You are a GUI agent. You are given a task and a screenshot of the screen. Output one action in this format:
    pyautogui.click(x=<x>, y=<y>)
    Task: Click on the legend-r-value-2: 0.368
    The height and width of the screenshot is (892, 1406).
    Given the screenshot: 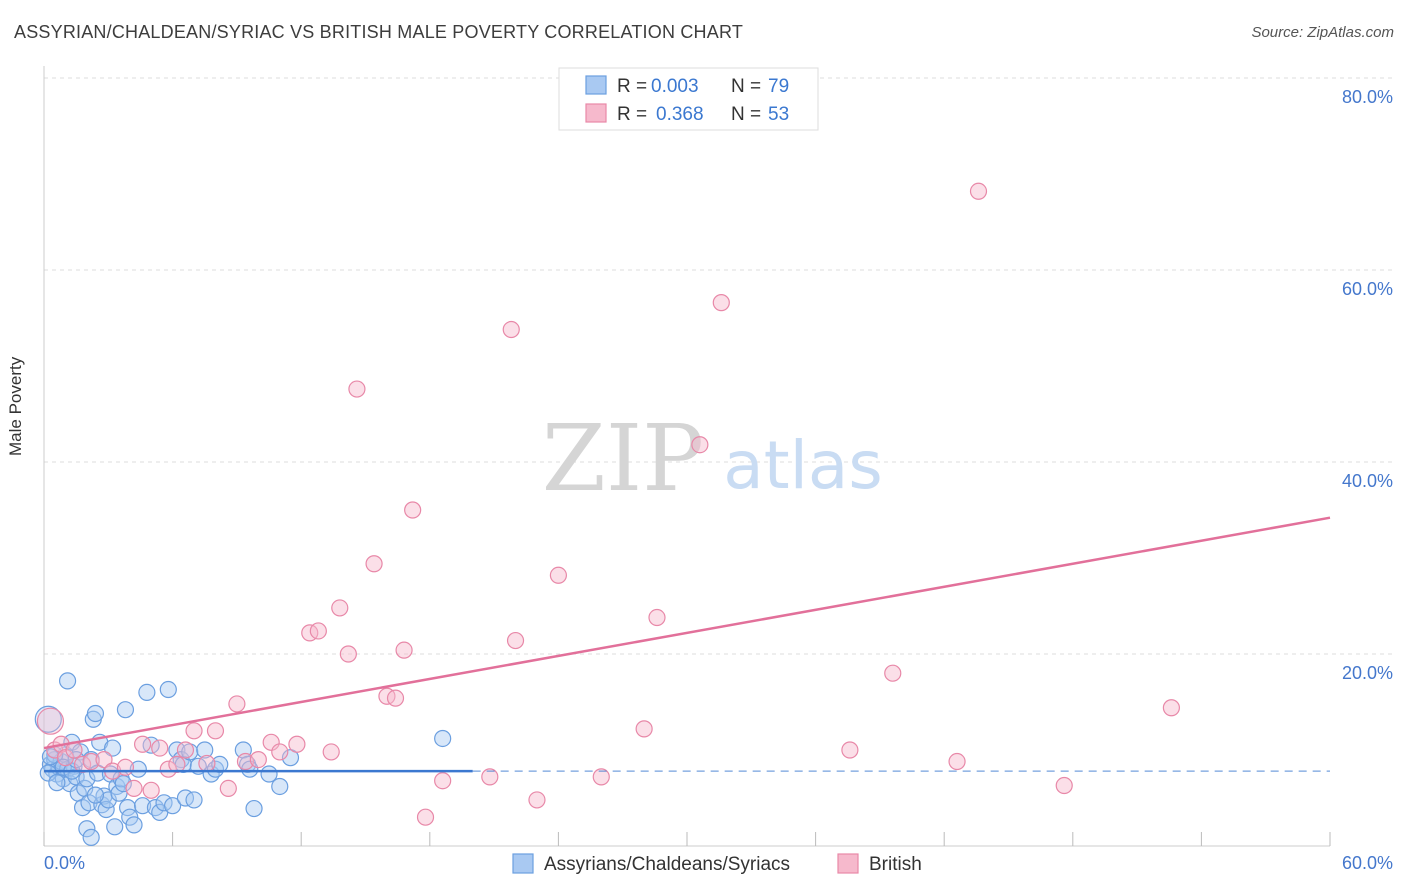 What is the action you would take?
    pyautogui.click(x=680, y=114)
    